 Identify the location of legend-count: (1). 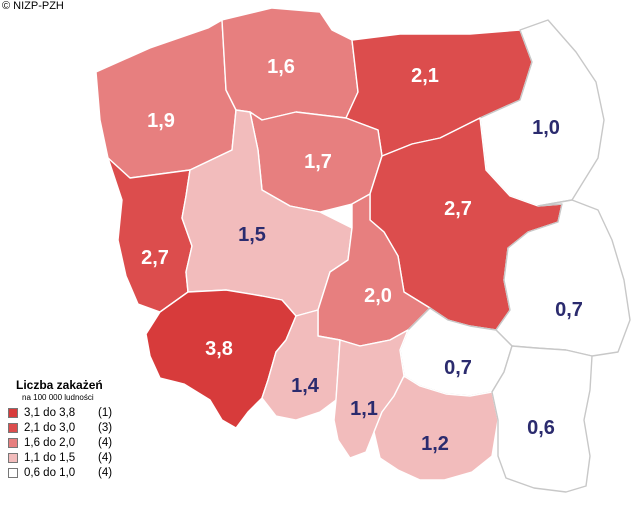
(105, 412).